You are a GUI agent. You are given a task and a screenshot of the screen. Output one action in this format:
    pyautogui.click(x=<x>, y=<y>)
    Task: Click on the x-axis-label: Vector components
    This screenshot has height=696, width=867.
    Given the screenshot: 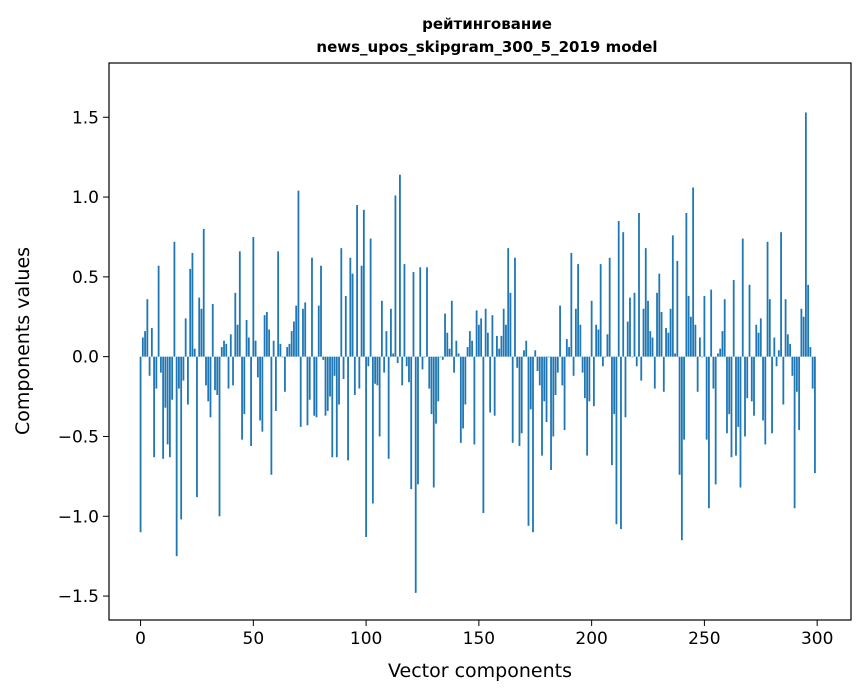 What is the action you would take?
    pyautogui.click(x=480, y=671)
    